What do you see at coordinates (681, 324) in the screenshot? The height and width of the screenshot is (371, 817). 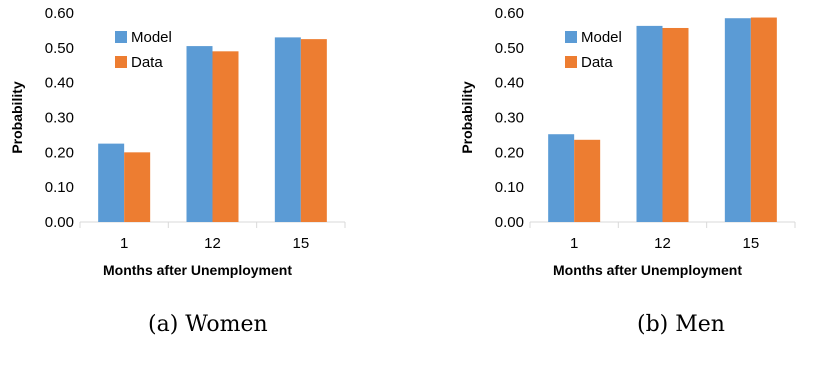 I see `caption-men: (b) Men` at bounding box center [681, 324].